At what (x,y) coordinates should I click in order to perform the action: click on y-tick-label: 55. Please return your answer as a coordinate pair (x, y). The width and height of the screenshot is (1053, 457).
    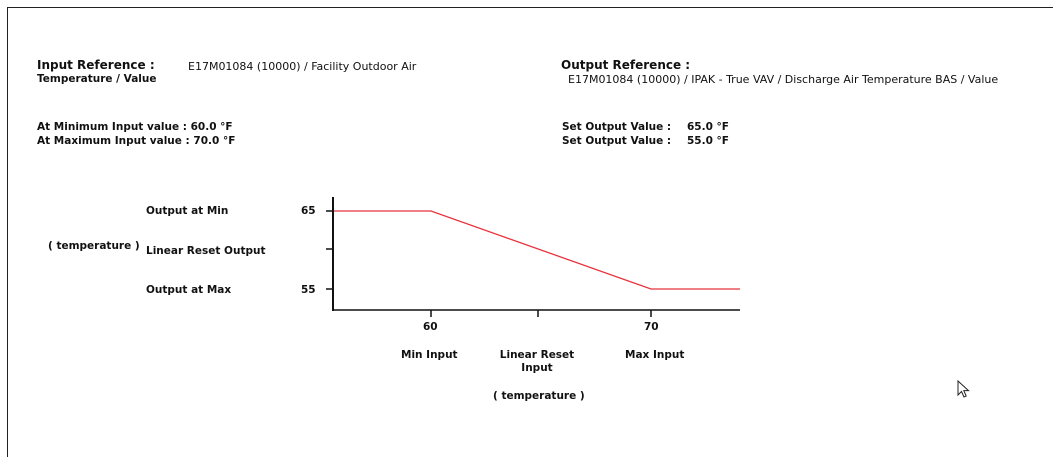
    Looking at the image, I should click on (308, 290).